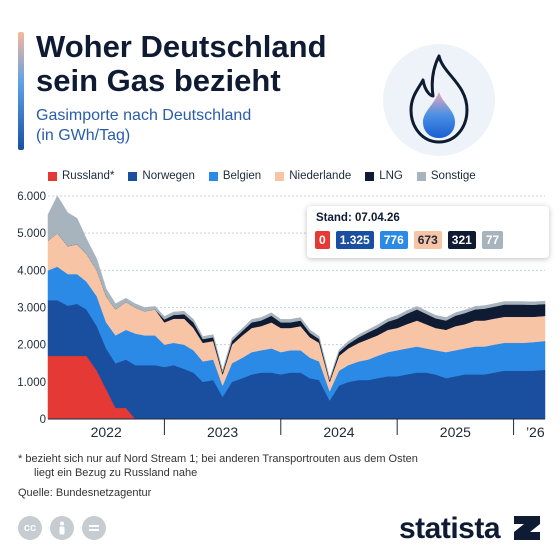 This screenshot has height=560, width=560. What do you see at coordinates (31, 383) in the screenshot?
I see `y-tick-label: 1.000` at bounding box center [31, 383].